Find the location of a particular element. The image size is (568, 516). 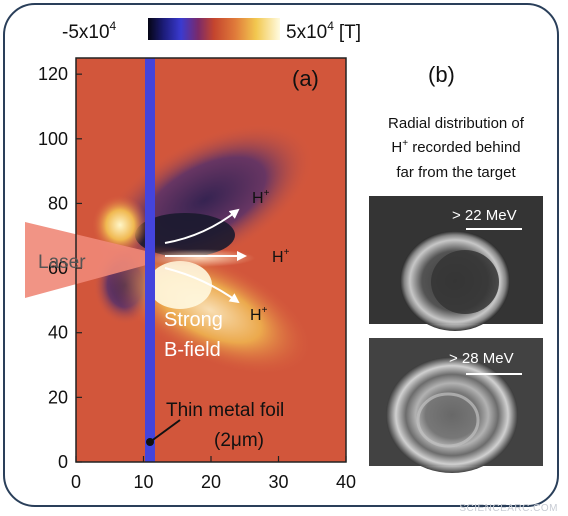

panel-b-caption-line1: Radial distribution of is located at coordinates (456, 123).